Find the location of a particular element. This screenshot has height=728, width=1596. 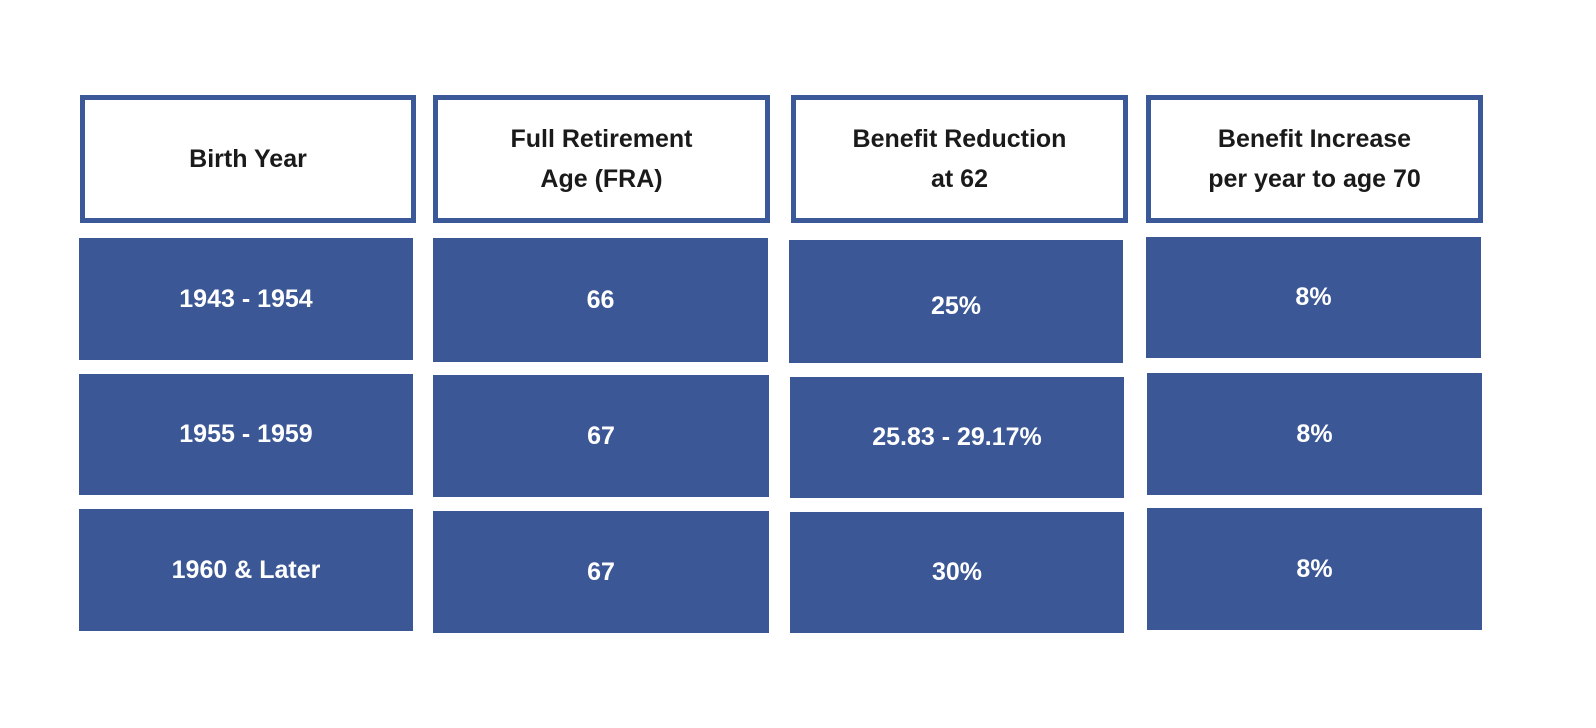

header-birth-year: Birth Year is located at coordinates (248, 159).